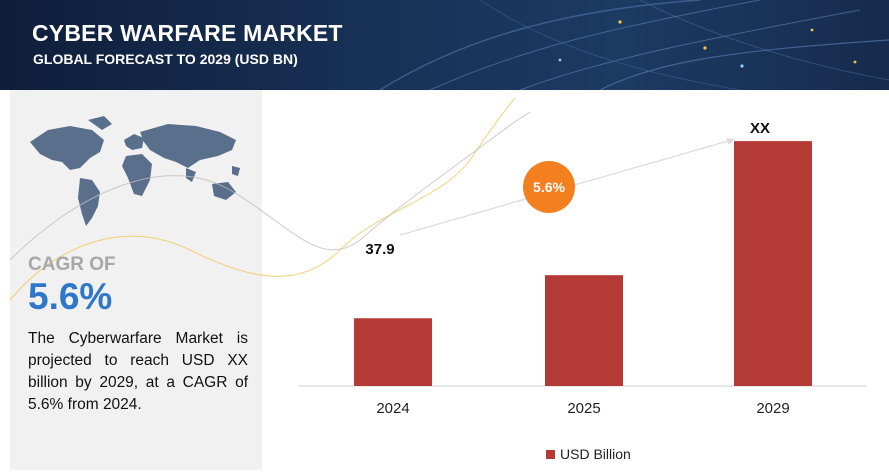 Image resolution: width=889 pixels, height=476 pixels. What do you see at coordinates (549, 187) in the screenshot?
I see `cagr-bubble: 5.6%` at bounding box center [549, 187].